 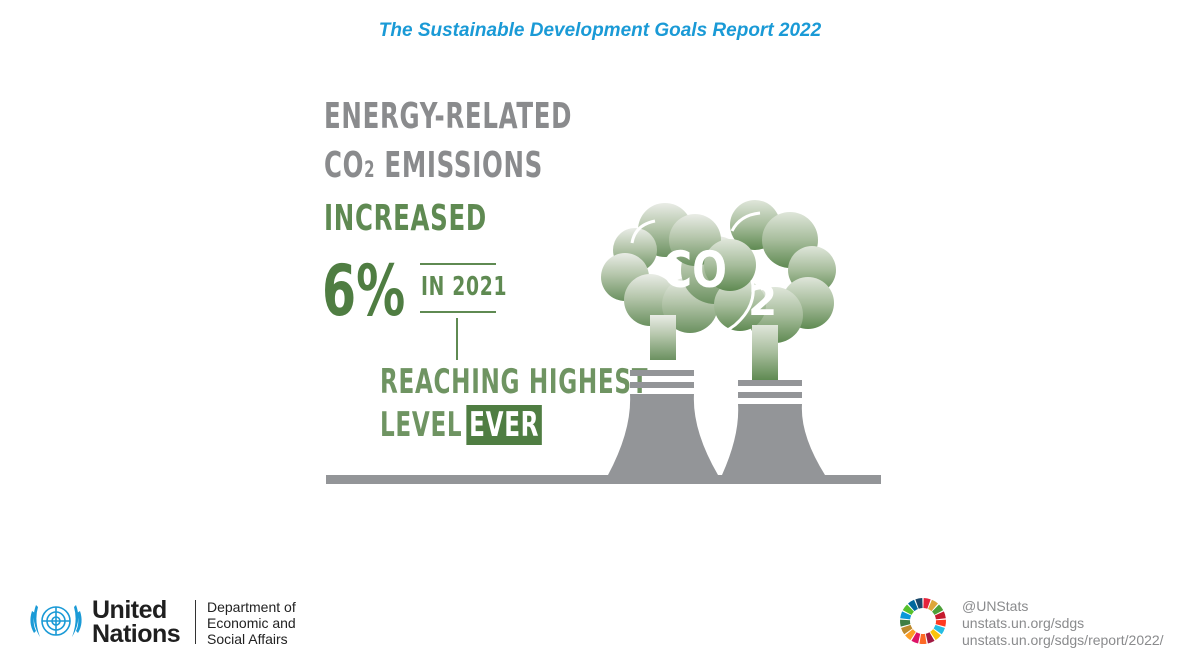 What do you see at coordinates (459, 165) in the screenshot?
I see `emissions-text: EMISSIONS` at bounding box center [459, 165].